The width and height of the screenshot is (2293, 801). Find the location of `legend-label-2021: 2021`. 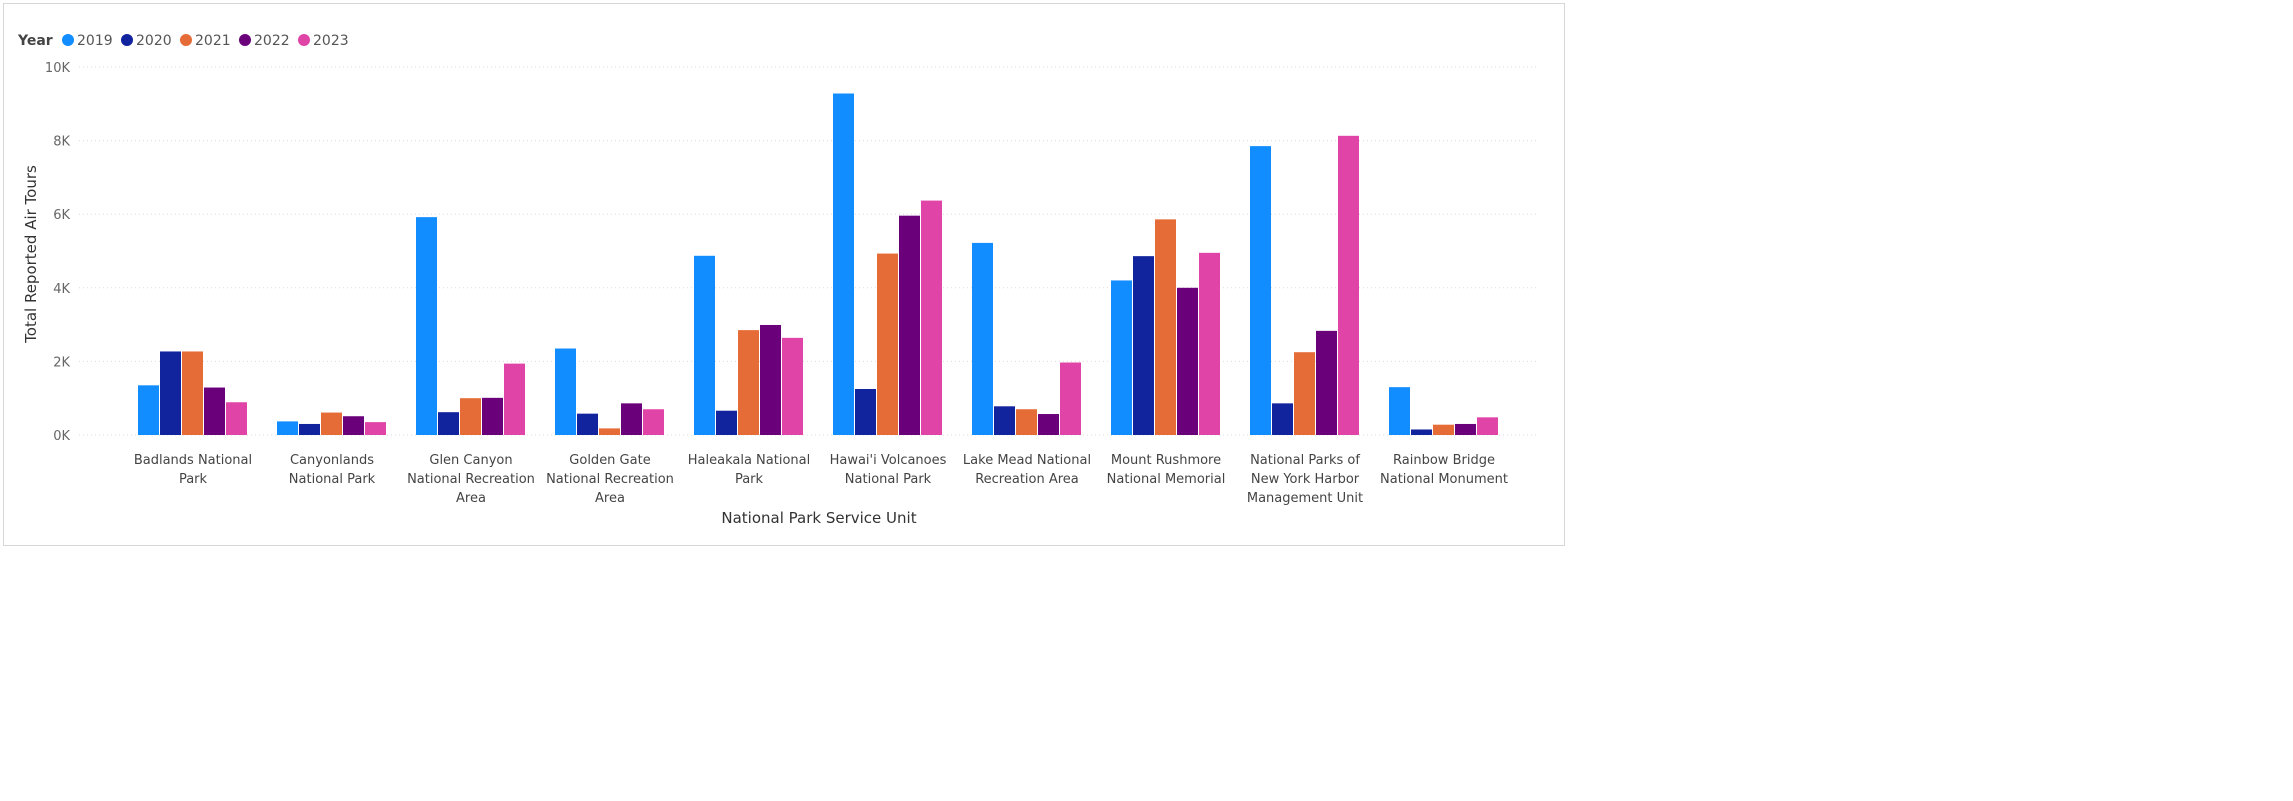

legend-label-2021: 2021 is located at coordinates (213, 41).